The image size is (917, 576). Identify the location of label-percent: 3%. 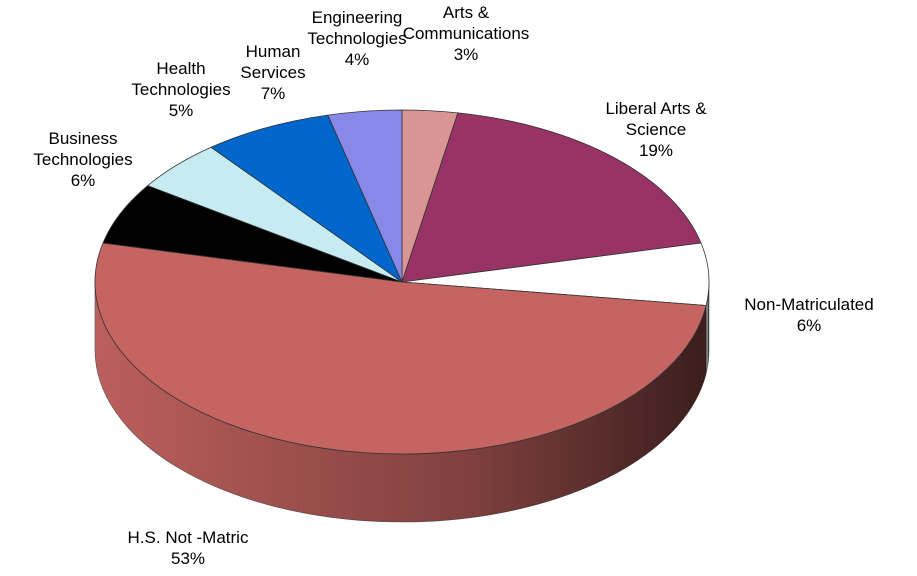
(466, 54).